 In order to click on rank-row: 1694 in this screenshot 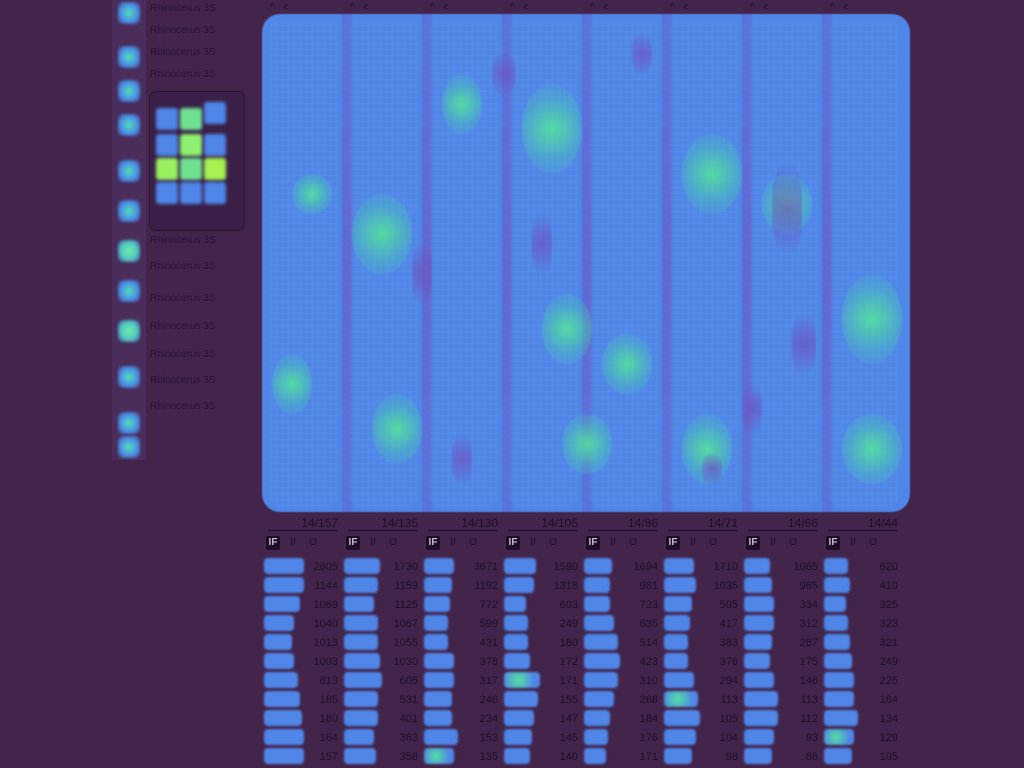, I will do `click(621, 567)`.